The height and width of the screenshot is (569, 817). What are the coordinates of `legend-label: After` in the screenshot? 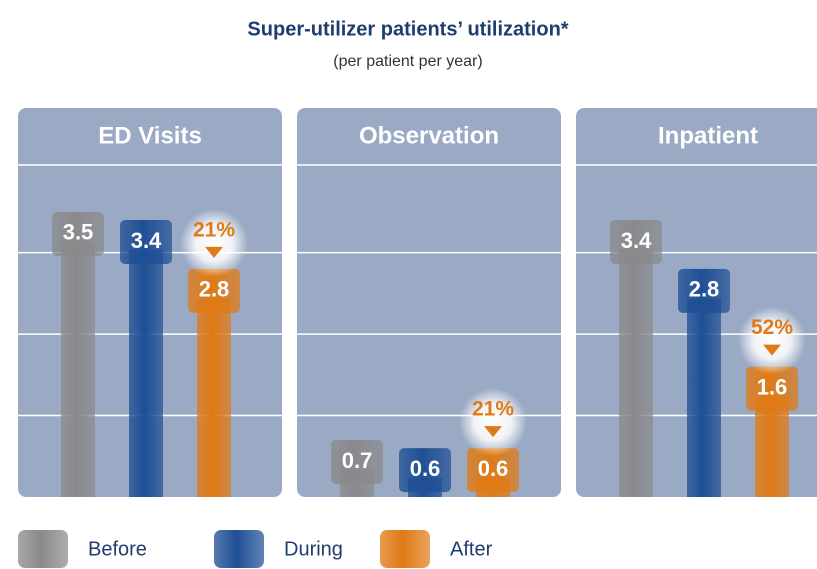 It's located at (471, 549).